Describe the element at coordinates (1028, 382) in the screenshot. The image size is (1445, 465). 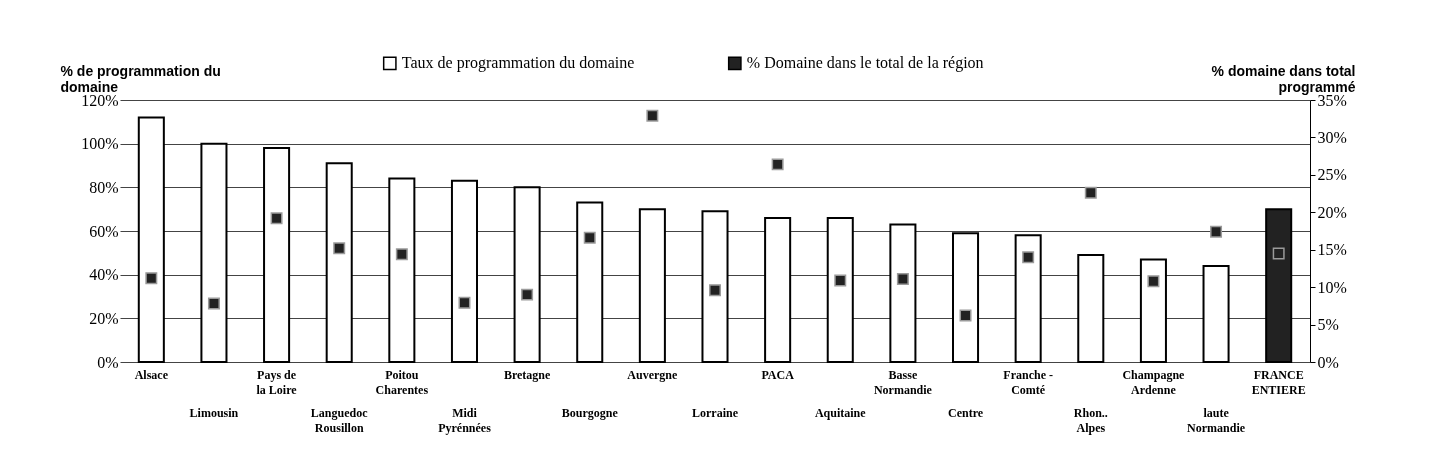
I see `x-tick-label: Franche - Comté` at that location.